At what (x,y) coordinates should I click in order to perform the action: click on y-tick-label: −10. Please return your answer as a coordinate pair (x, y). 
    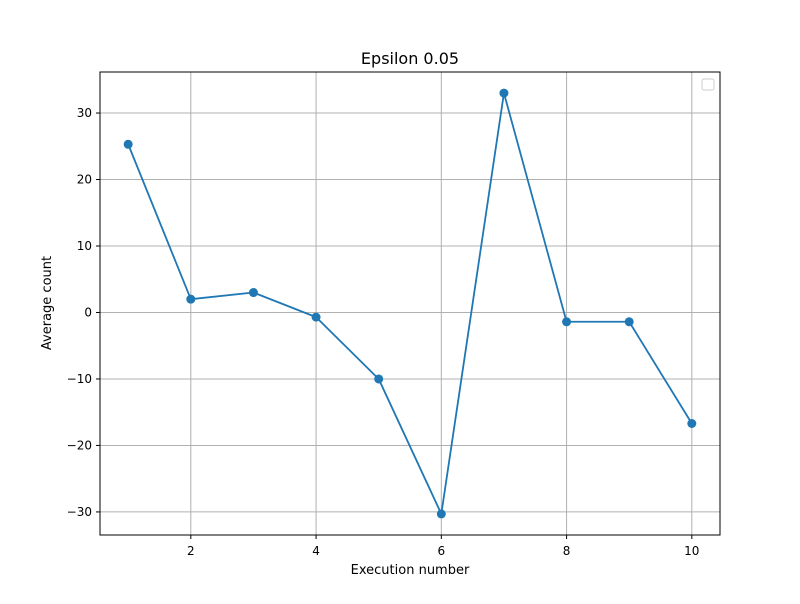
    Looking at the image, I should click on (79, 379).